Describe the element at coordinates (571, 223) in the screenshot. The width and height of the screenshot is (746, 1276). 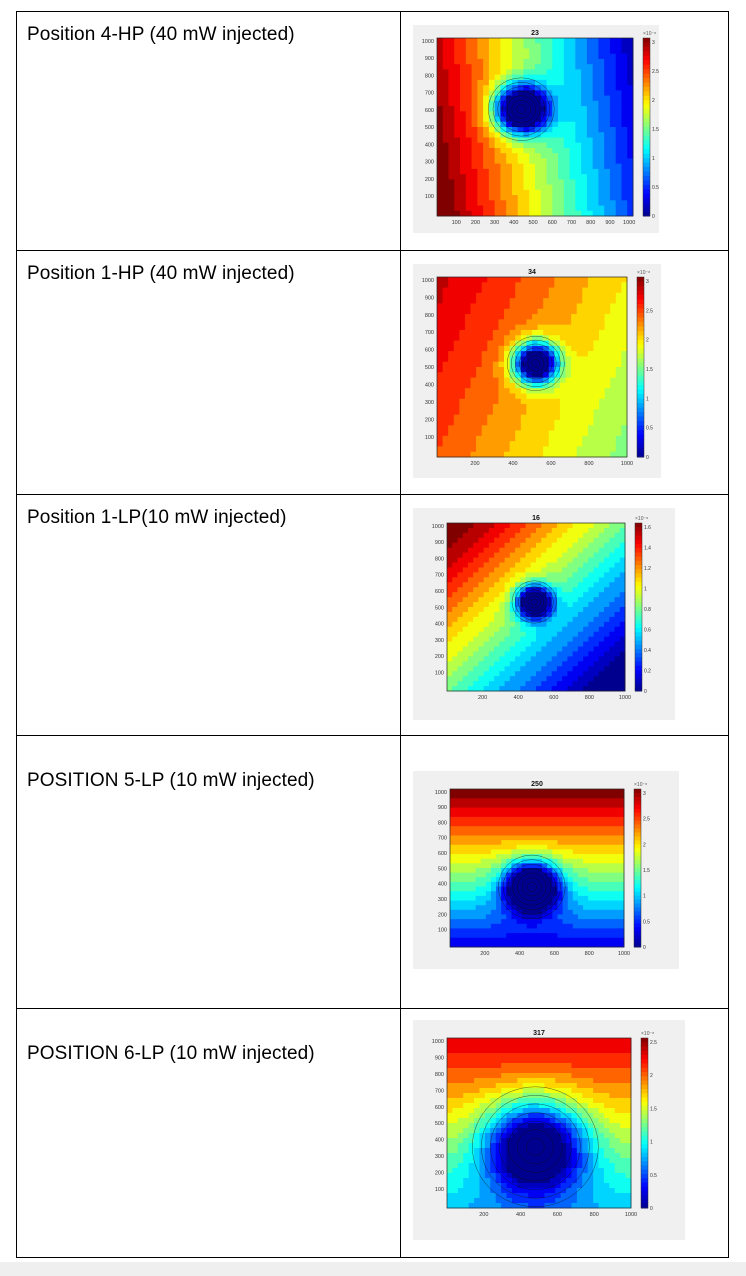
I see `x-tick-label: 700` at that location.